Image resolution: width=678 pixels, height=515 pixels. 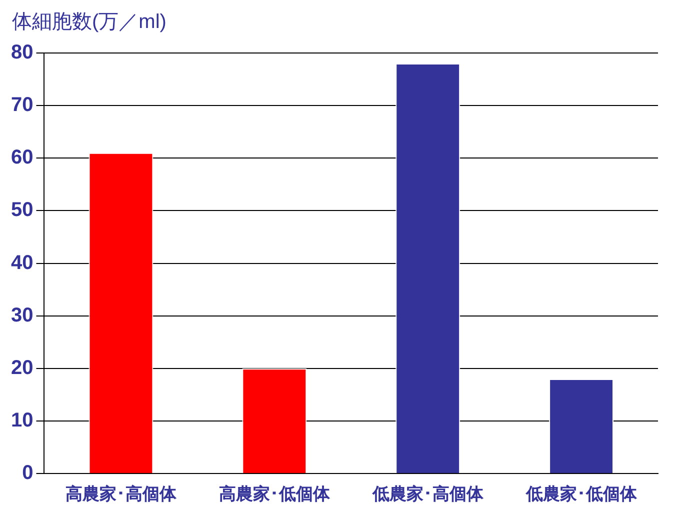 What do you see at coordinates (22, 315) in the screenshot?
I see `y-tick-label: 30` at bounding box center [22, 315].